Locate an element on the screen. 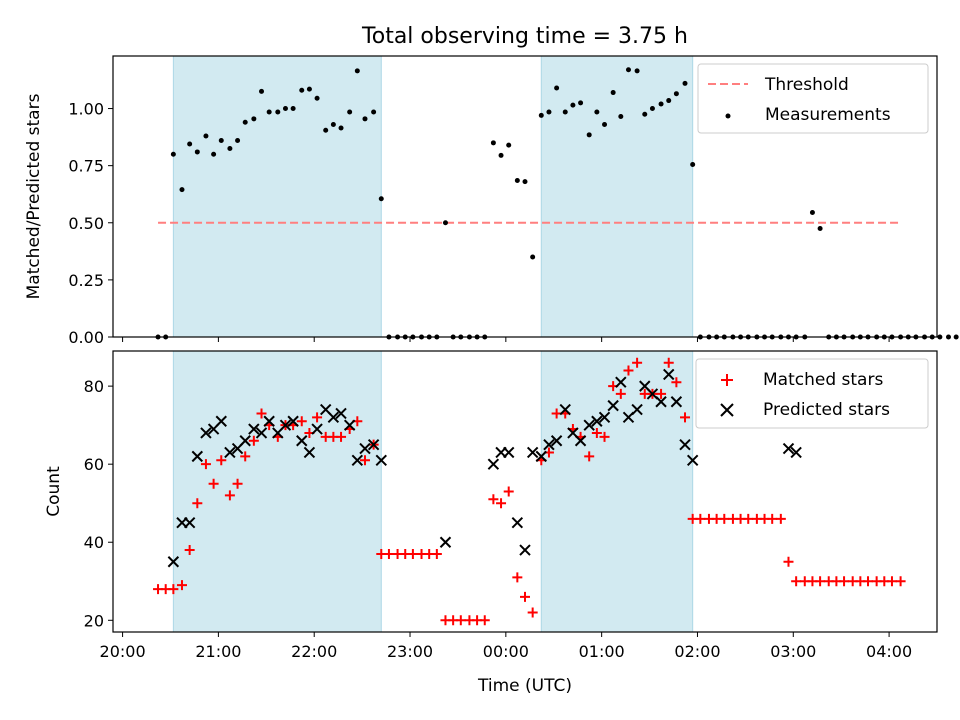 The height and width of the screenshot is (720, 960). chart-title: Total observing time = 3.75 h is located at coordinates (524, 36).